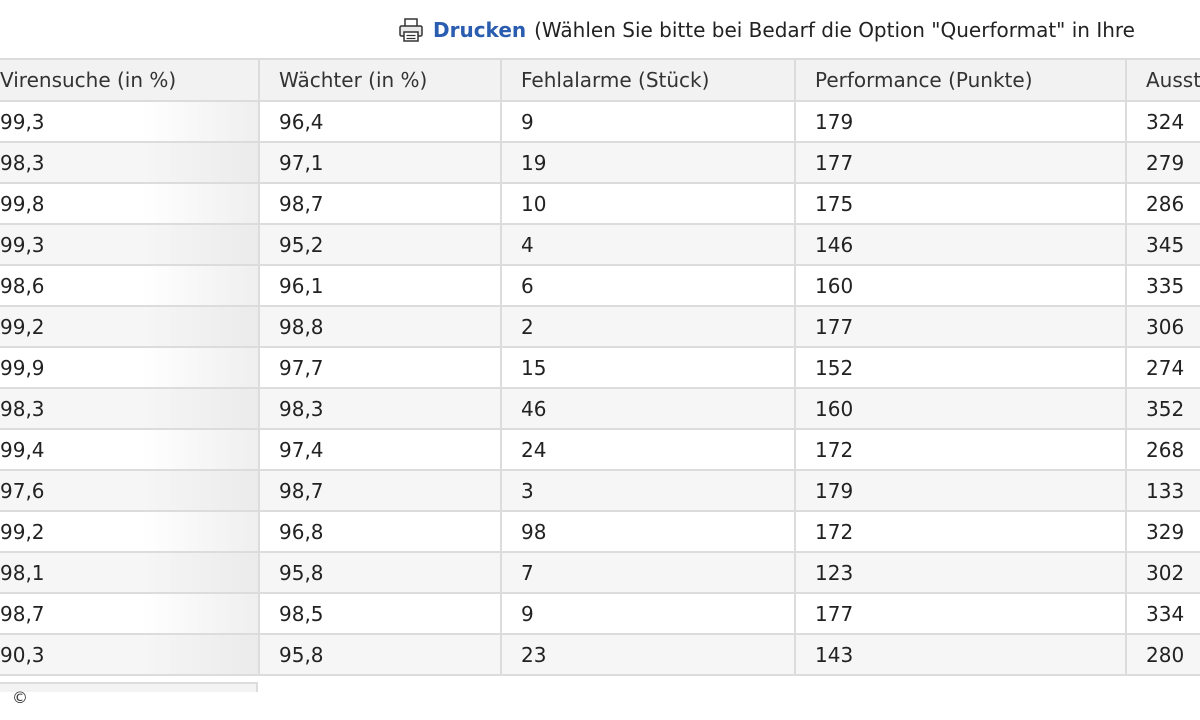 The width and height of the screenshot is (1200, 720). What do you see at coordinates (648, 449) in the screenshot?
I see `table-cell: 24` at bounding box center [648, 449].